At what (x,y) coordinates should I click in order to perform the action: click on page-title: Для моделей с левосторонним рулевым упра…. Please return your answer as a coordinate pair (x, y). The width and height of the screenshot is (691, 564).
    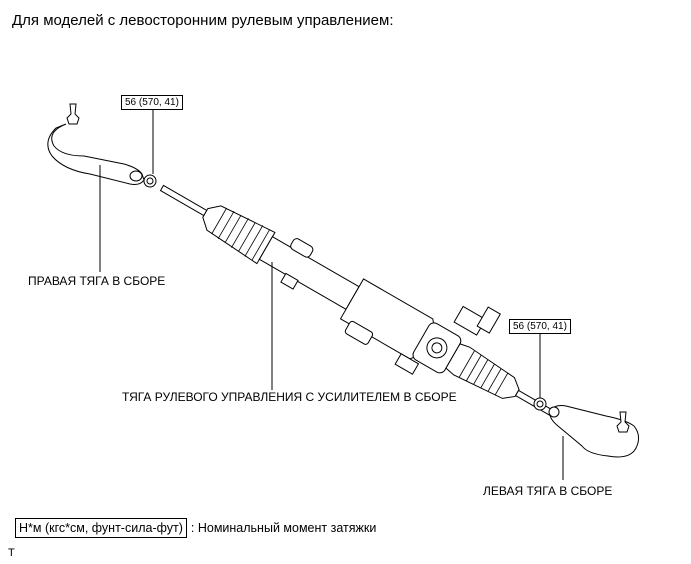
    Looking at the image, I should click on (203, 20).